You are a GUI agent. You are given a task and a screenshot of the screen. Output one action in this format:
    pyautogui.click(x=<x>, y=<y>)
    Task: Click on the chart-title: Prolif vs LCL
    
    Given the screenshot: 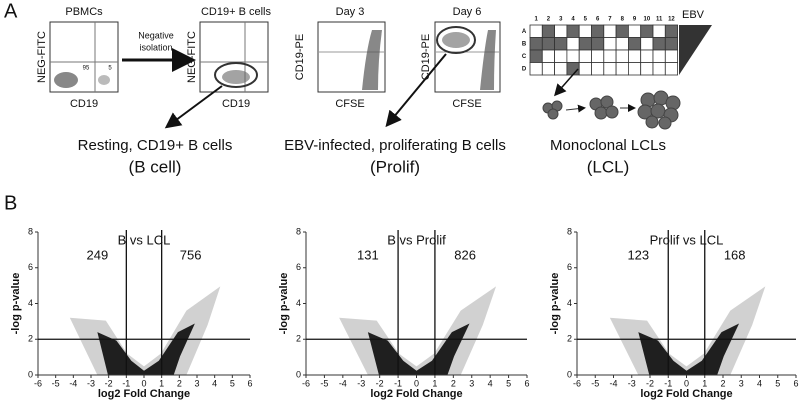 What is the action you would take?
    pyautogui.click(x=687, y=239)
    